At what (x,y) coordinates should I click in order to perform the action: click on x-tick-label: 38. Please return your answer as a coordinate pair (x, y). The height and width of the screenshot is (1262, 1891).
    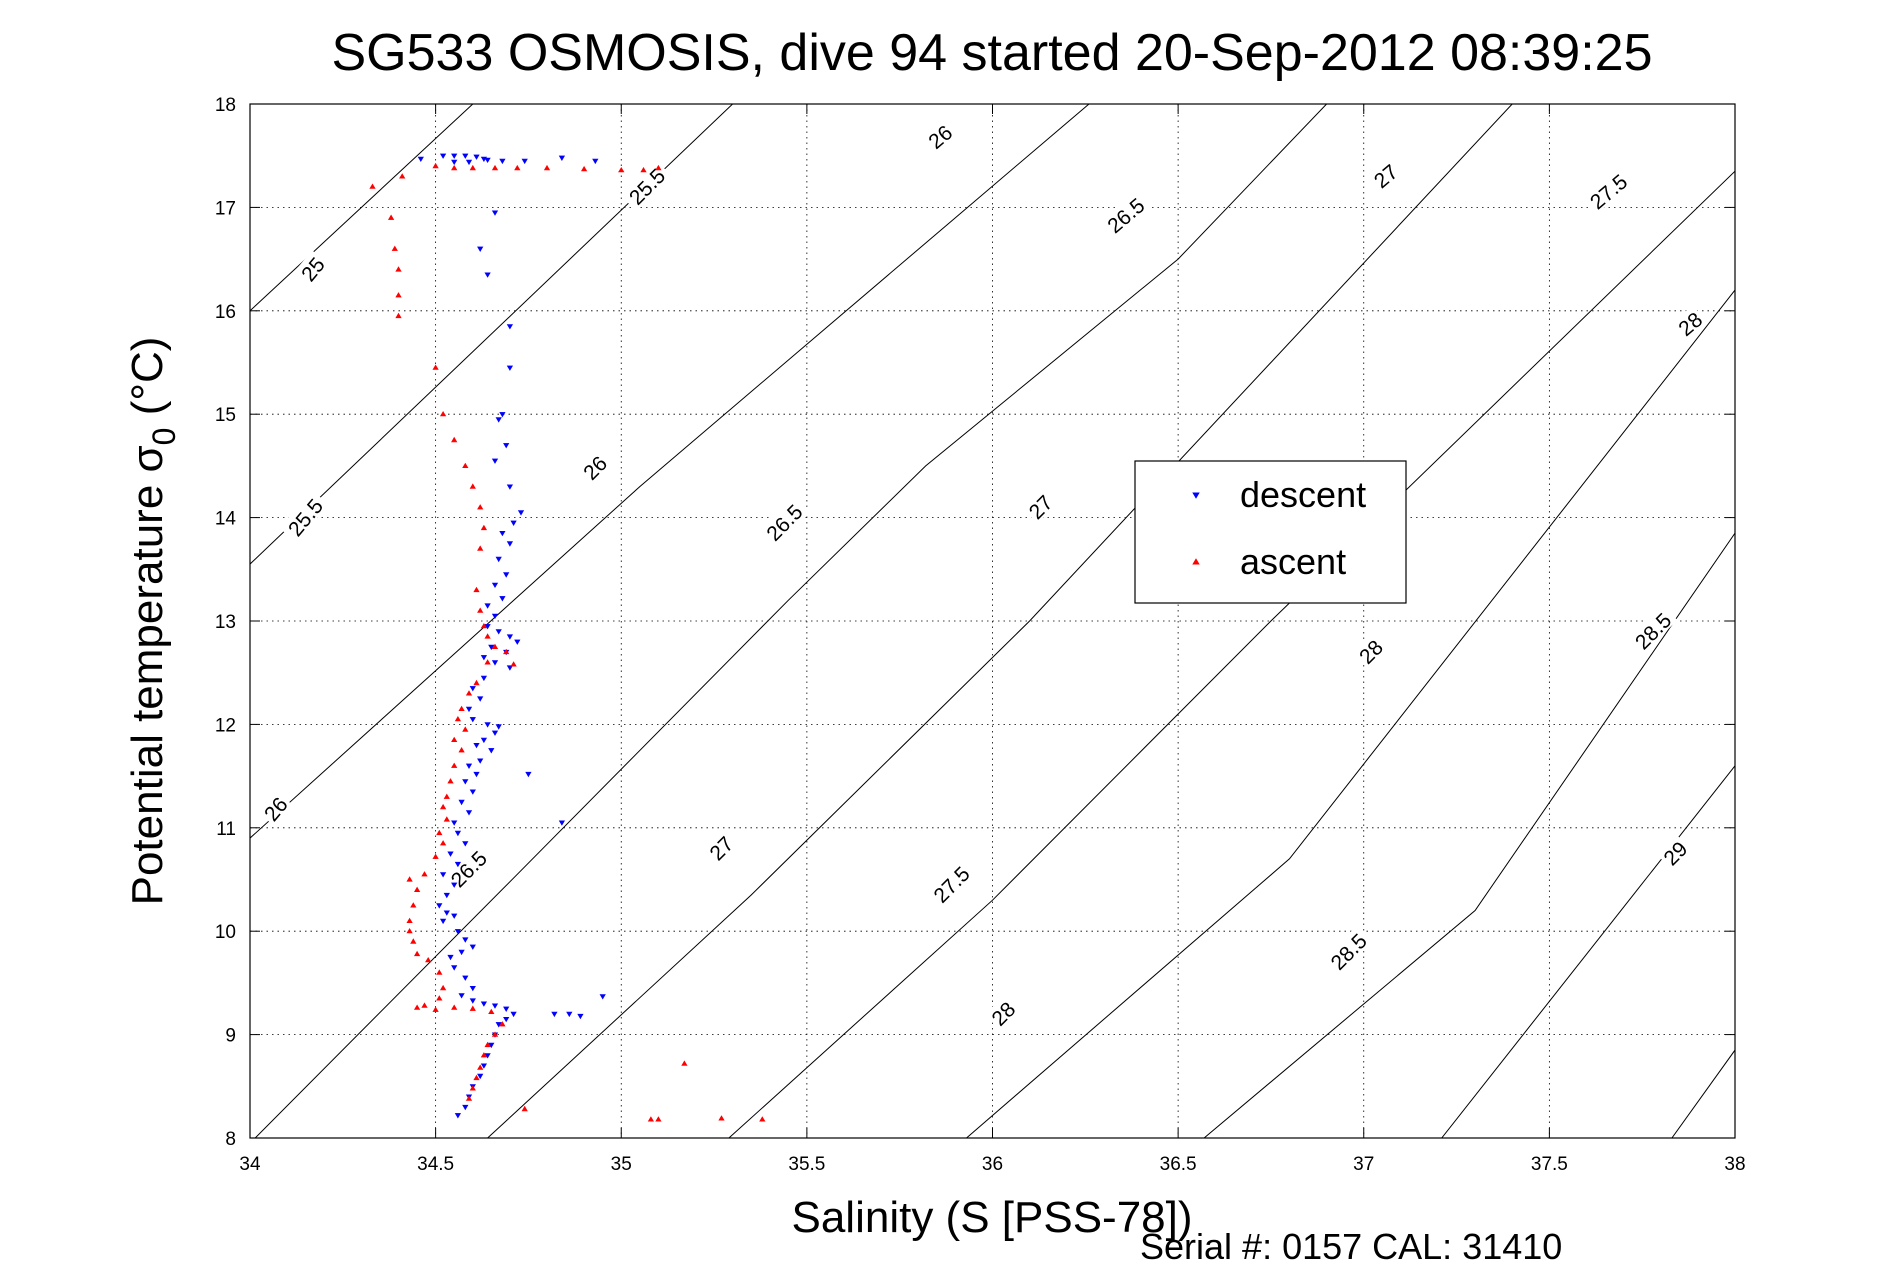
    Looking at the image, I should click on (1734, 1164).